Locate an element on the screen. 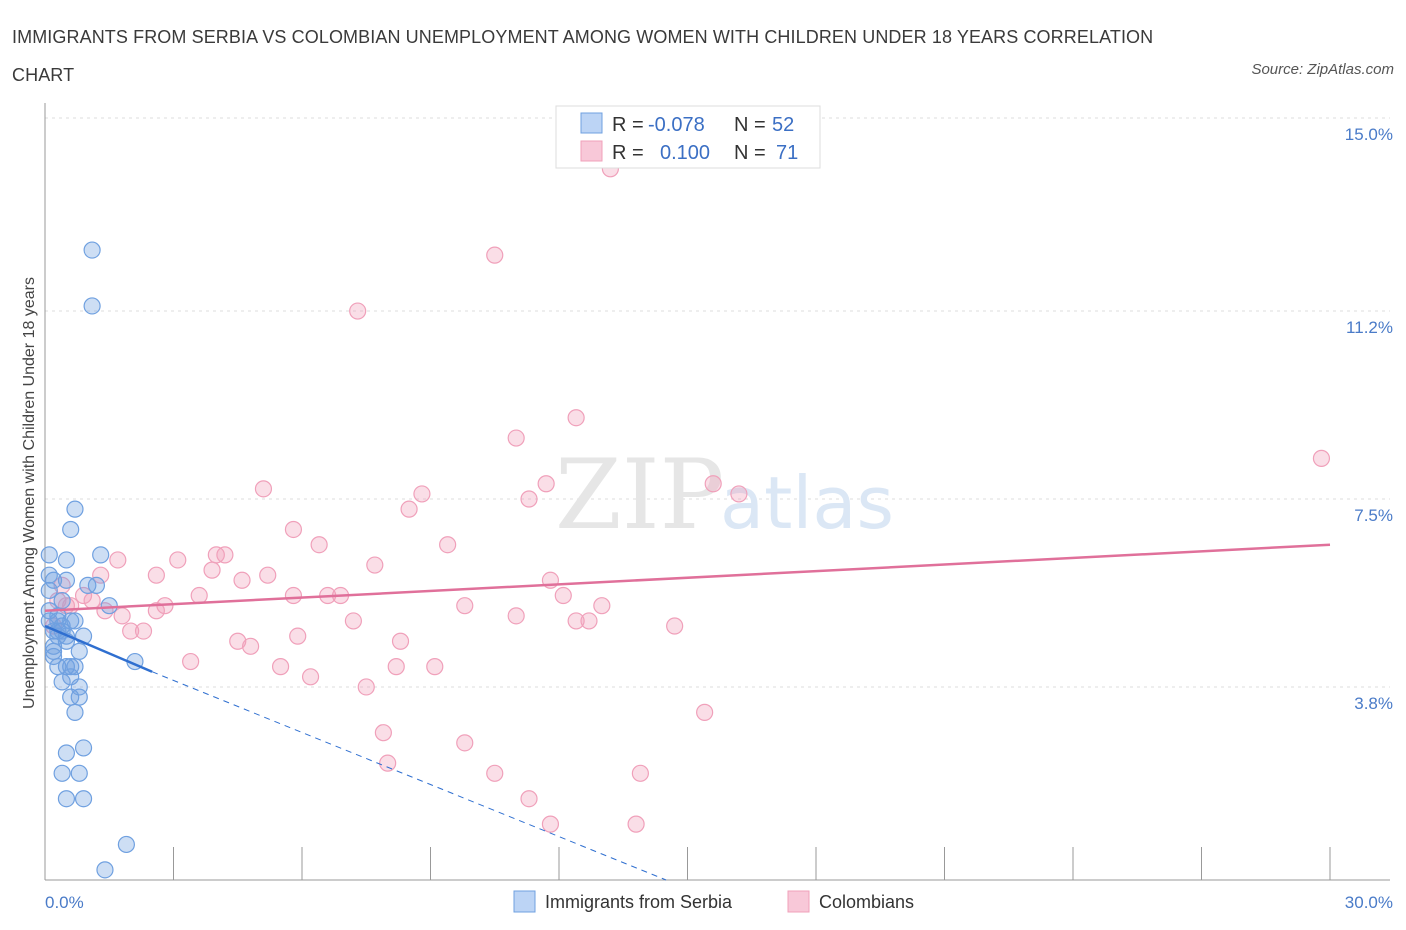  watermark-atlas: atlas is located at coordinates (807, 503).